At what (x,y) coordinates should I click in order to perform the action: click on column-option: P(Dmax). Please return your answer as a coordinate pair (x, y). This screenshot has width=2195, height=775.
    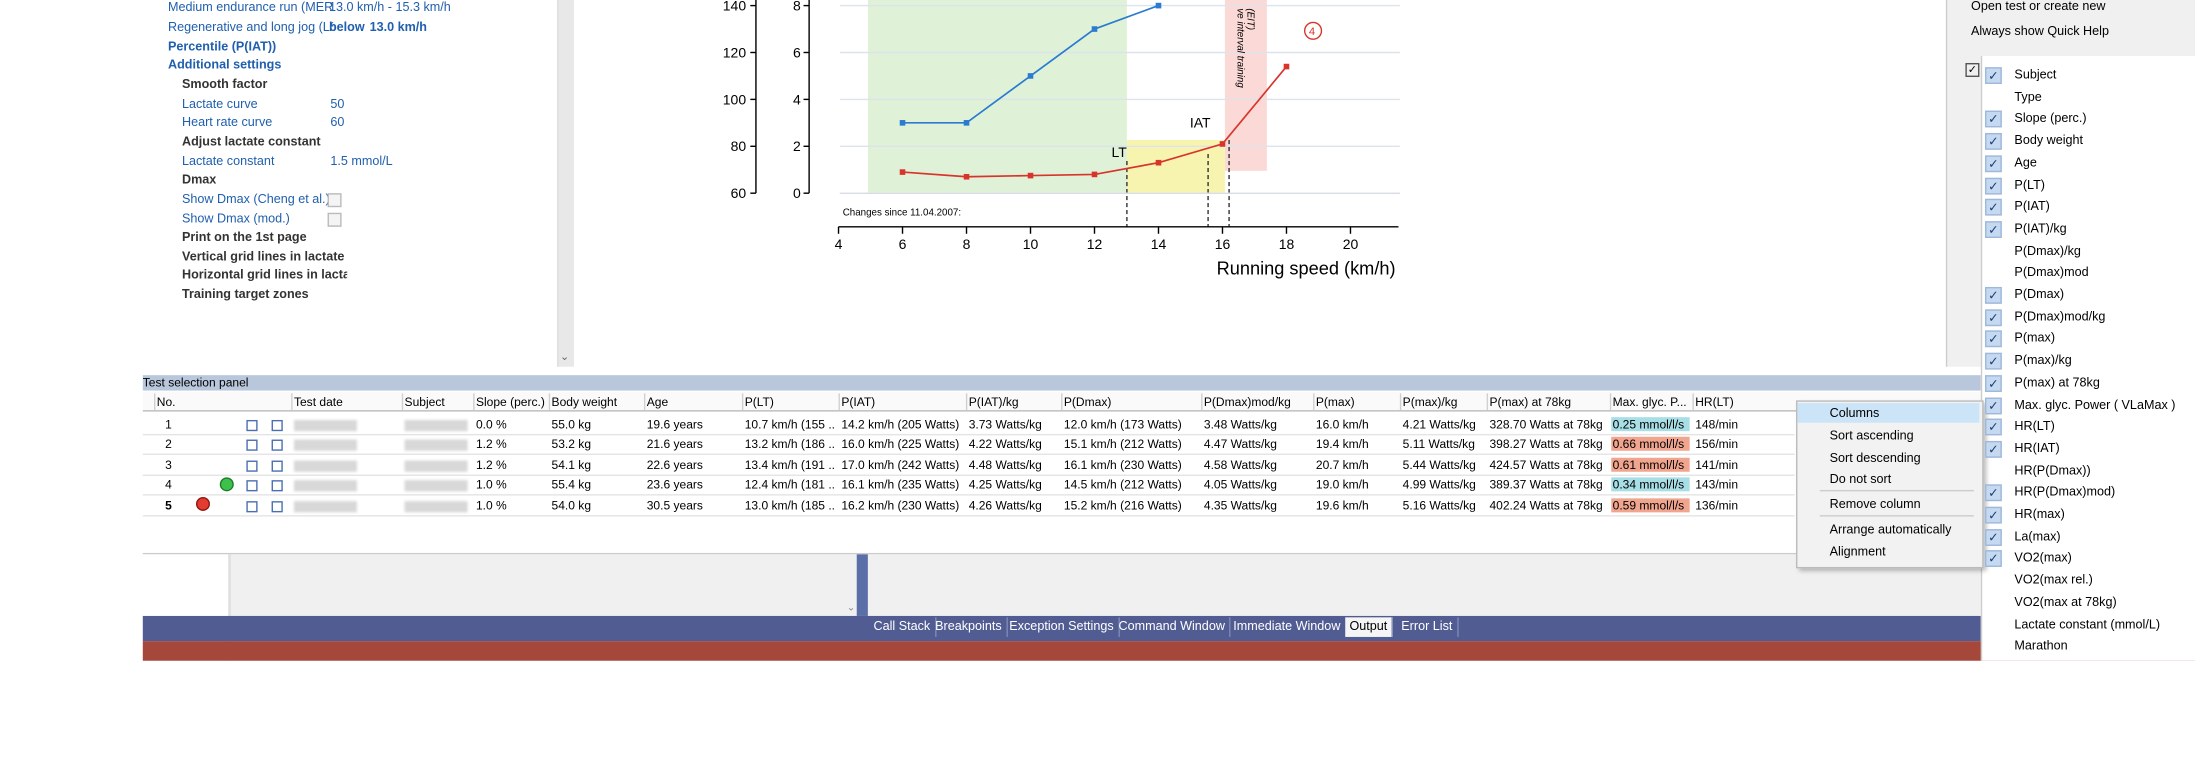
    Looking at the image, I should click on (2039, 293).